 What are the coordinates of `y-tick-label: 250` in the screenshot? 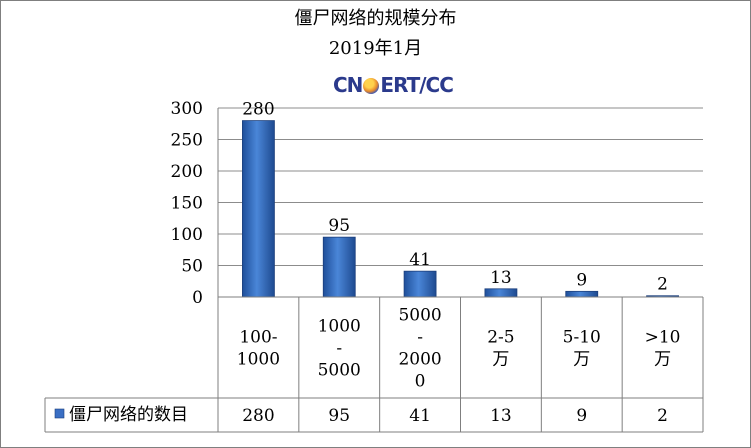 It's located at (187, 141).